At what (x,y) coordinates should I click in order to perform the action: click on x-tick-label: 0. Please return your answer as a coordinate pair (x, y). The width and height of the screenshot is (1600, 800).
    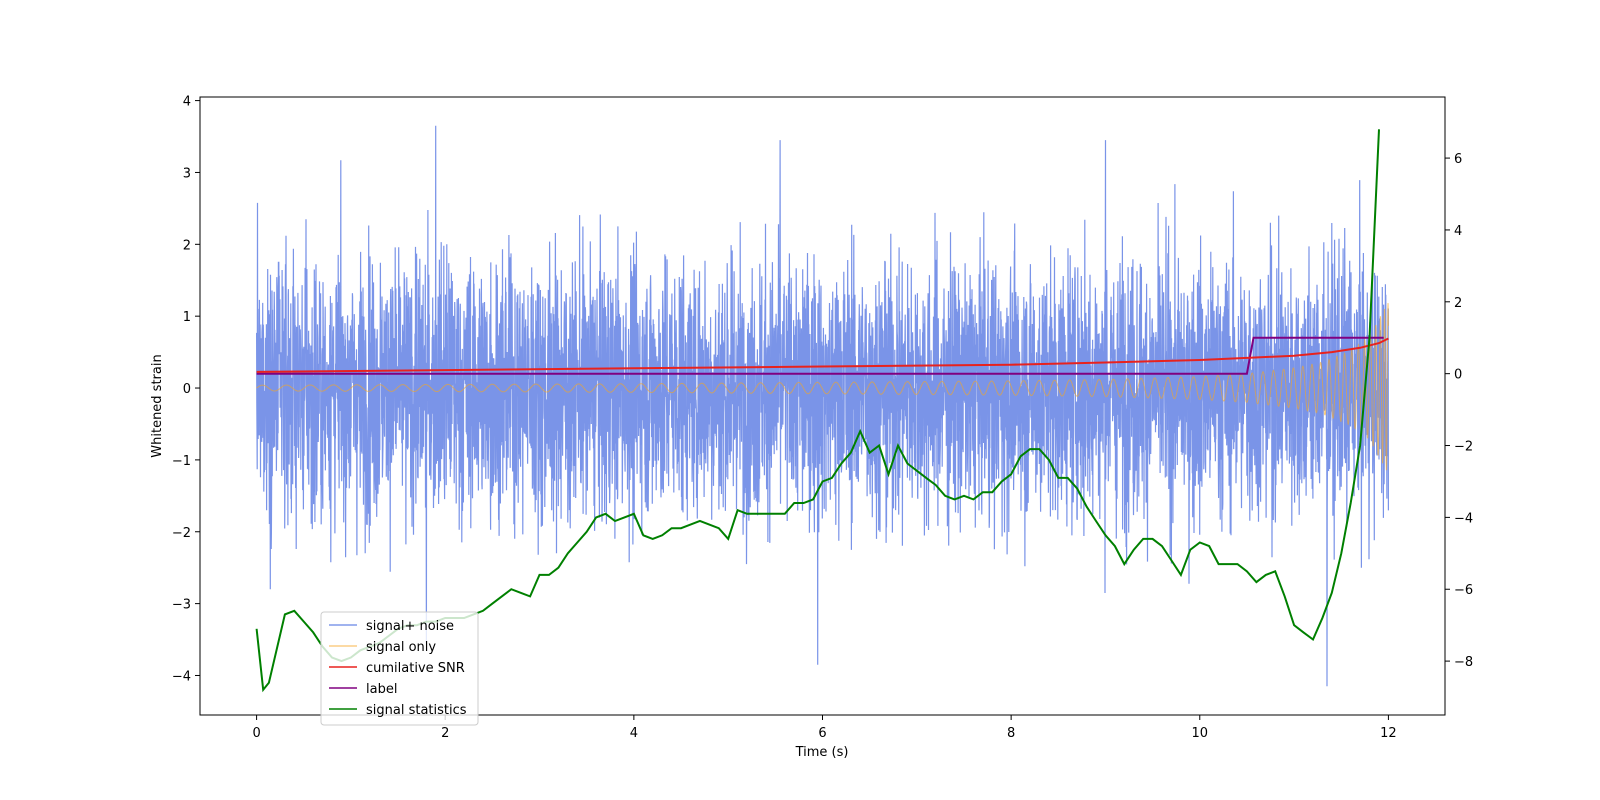
    Looking at the image, I should click on (256, 733).